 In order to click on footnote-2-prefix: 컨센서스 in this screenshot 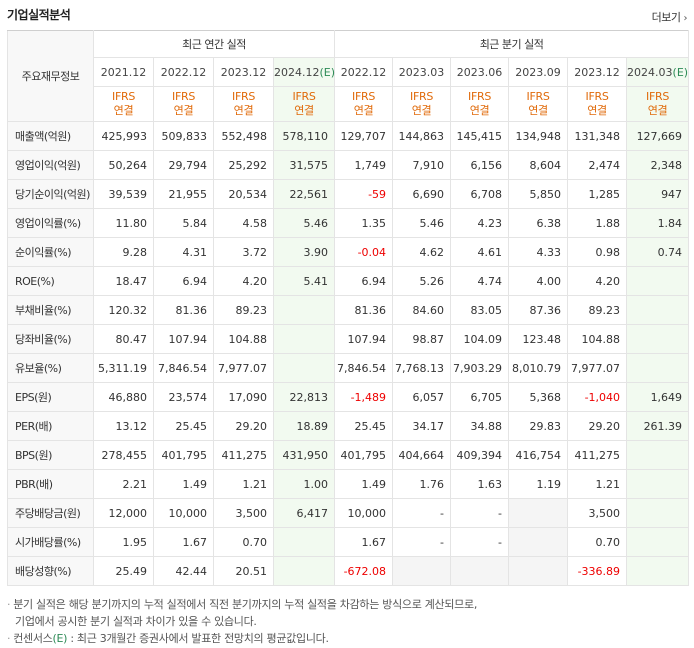, I will do `click(33, 638)`.